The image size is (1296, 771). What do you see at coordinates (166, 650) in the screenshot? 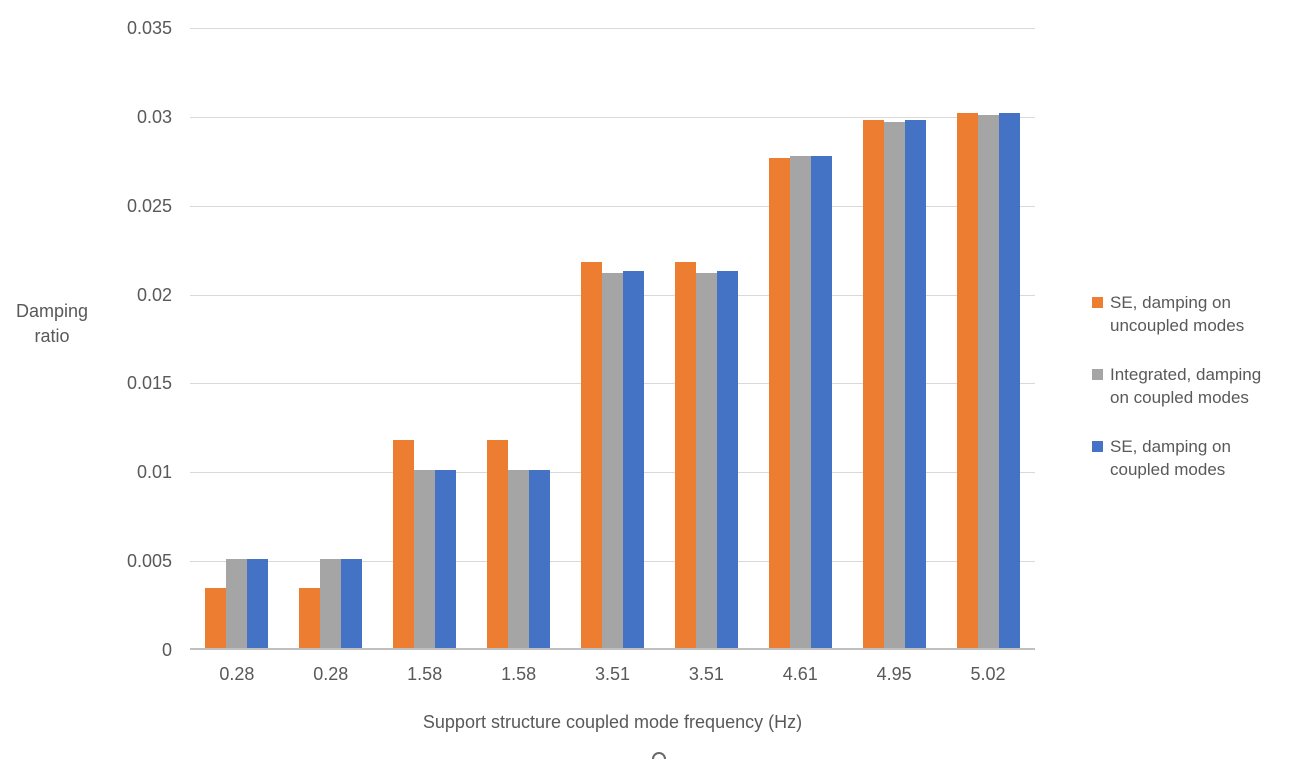
I see `y-tick-label: 0` at bounding box center [166, 650].